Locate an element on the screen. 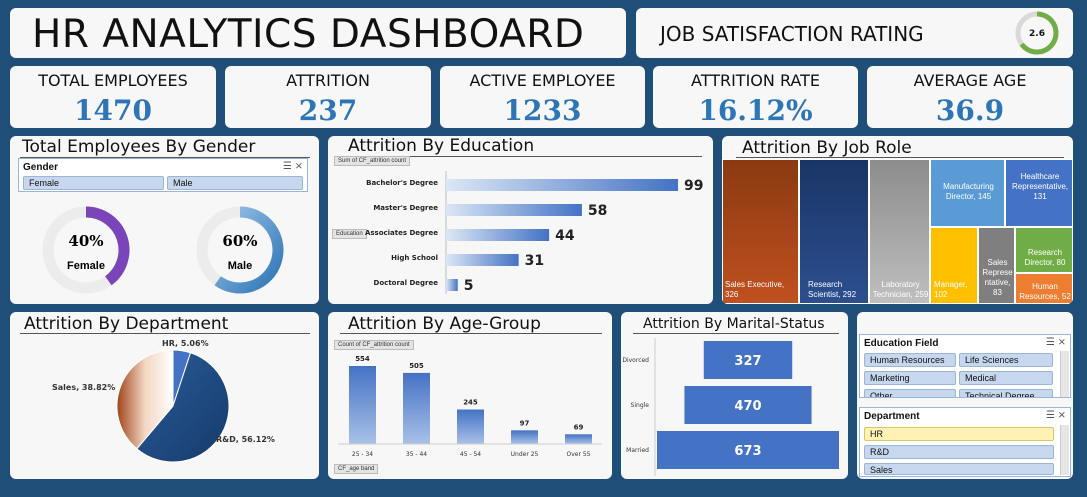 This screenshot has width=1087, height=497. kpi-attrition-rate: ATTRITION RATE 16.12% is located at coordinates (755, 97).